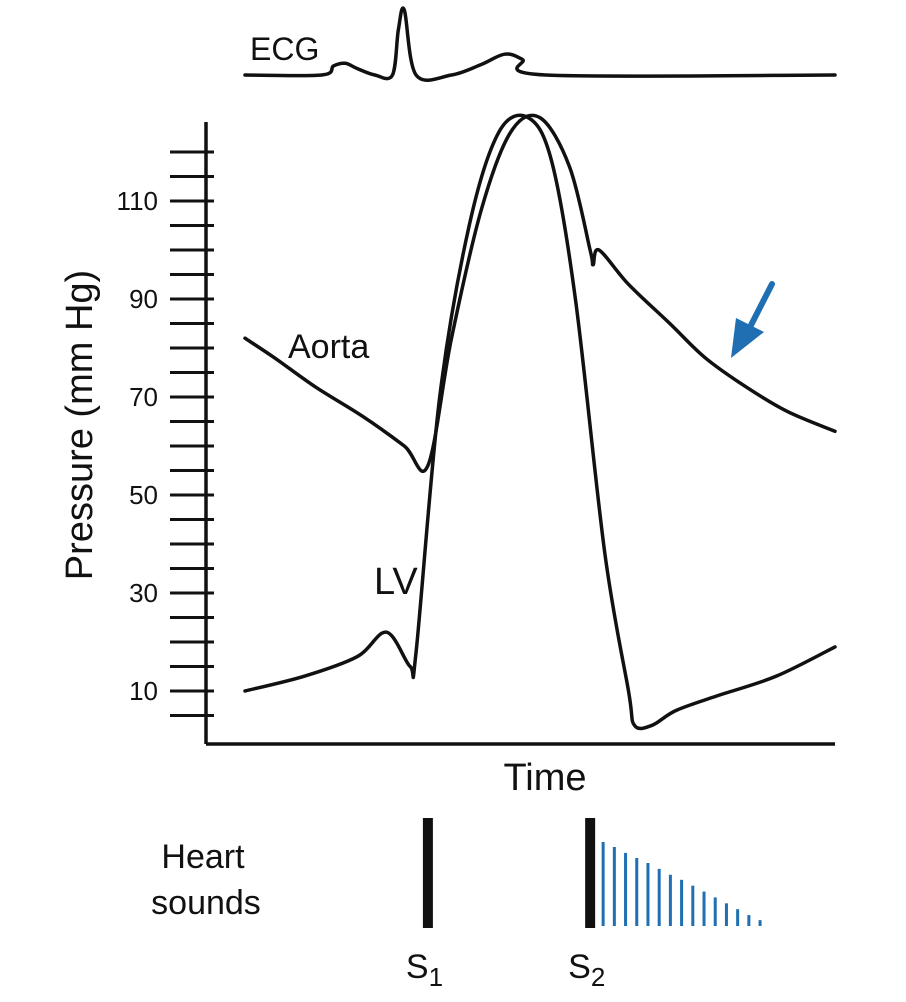  I want to click on s2-sound-bar, so click(590, 873).